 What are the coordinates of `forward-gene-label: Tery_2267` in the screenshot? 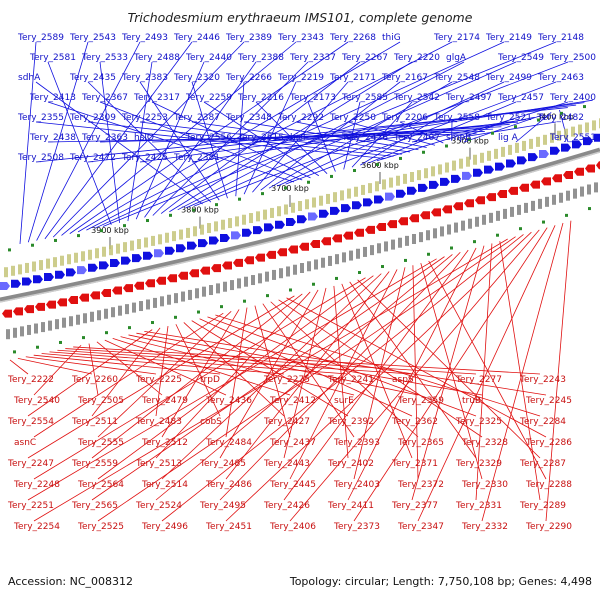 It's located at (364, 58).